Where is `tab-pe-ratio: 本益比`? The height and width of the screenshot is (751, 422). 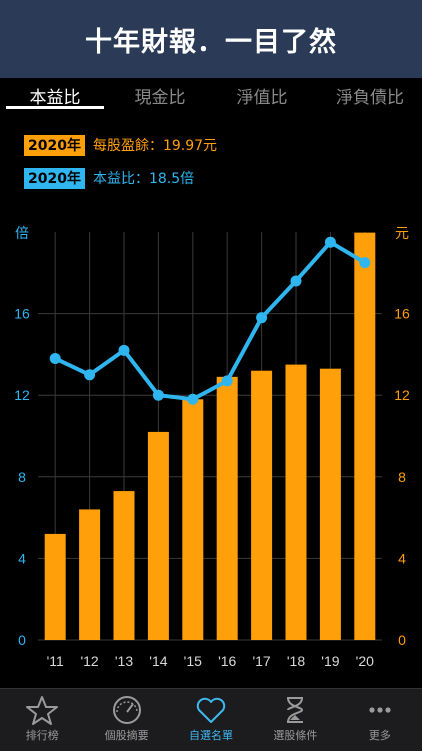 tab-pe-ratio: 本益比 is located at coordinates (55, 95).